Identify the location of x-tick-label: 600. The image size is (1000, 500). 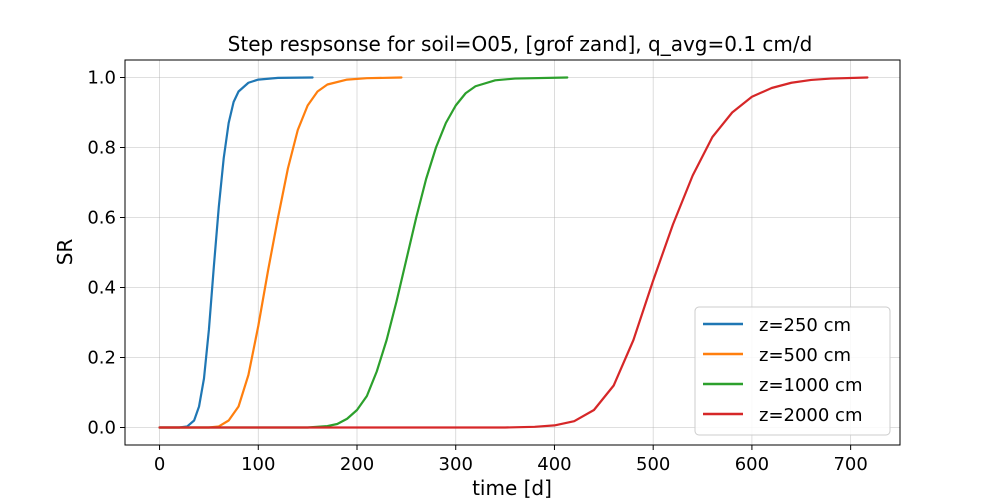
(752, 464).